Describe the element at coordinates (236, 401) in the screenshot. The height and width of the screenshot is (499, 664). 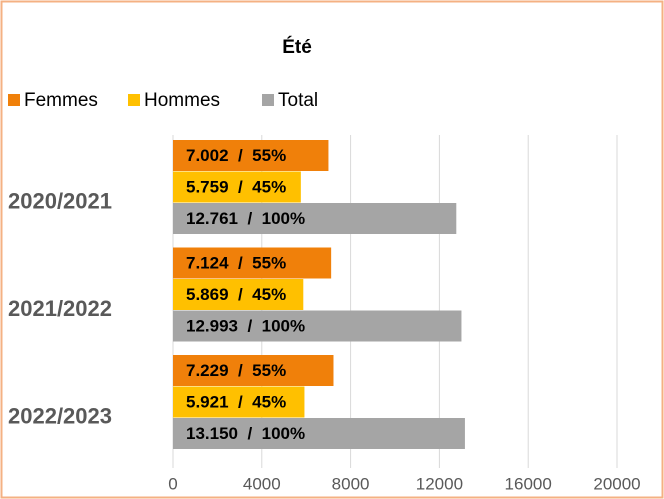
I see `value-label: 5.921 / 45%` at that location.